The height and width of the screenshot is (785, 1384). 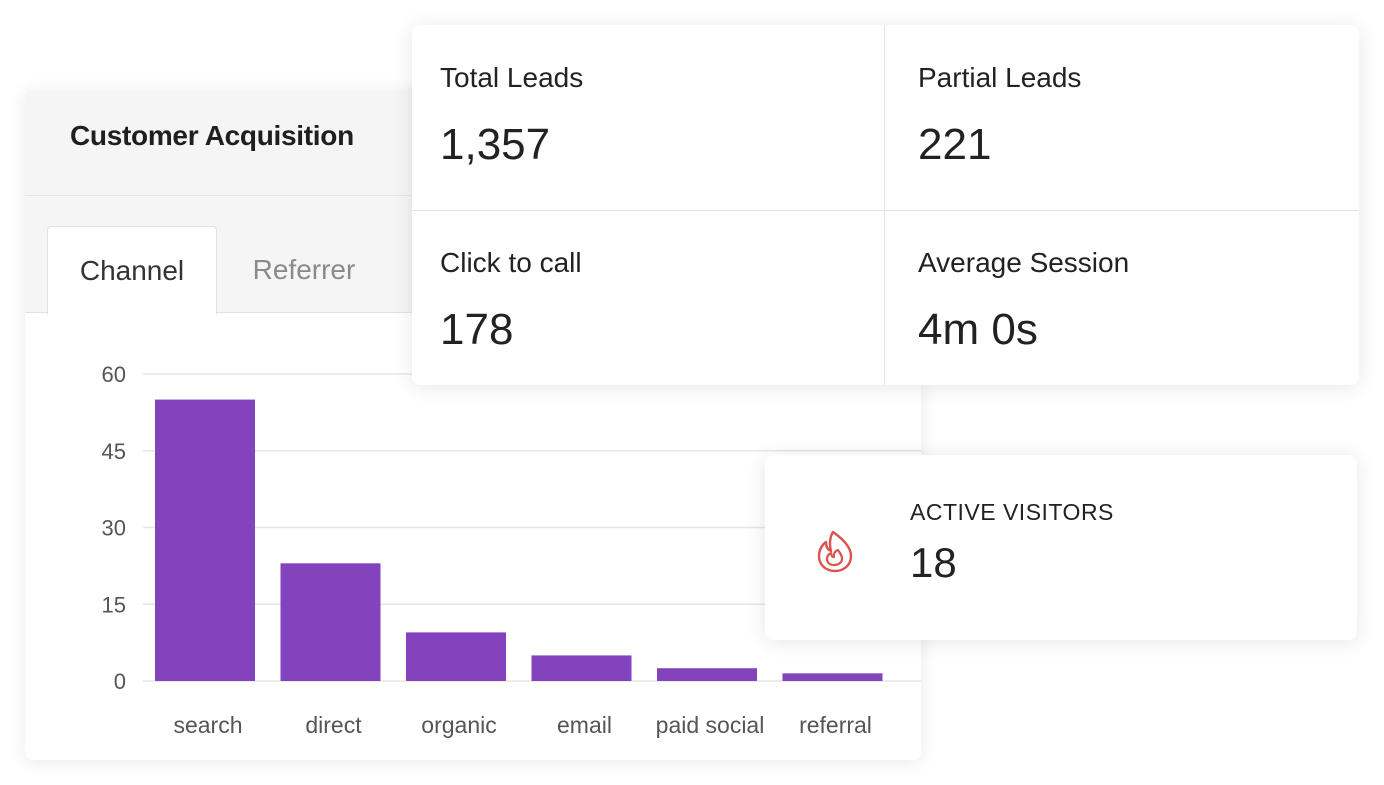 What do you see at coordinates (212, 135) in the screenshot?
I see `acquisition-title: Customer Acquisition` at bounding box center [212, 135].